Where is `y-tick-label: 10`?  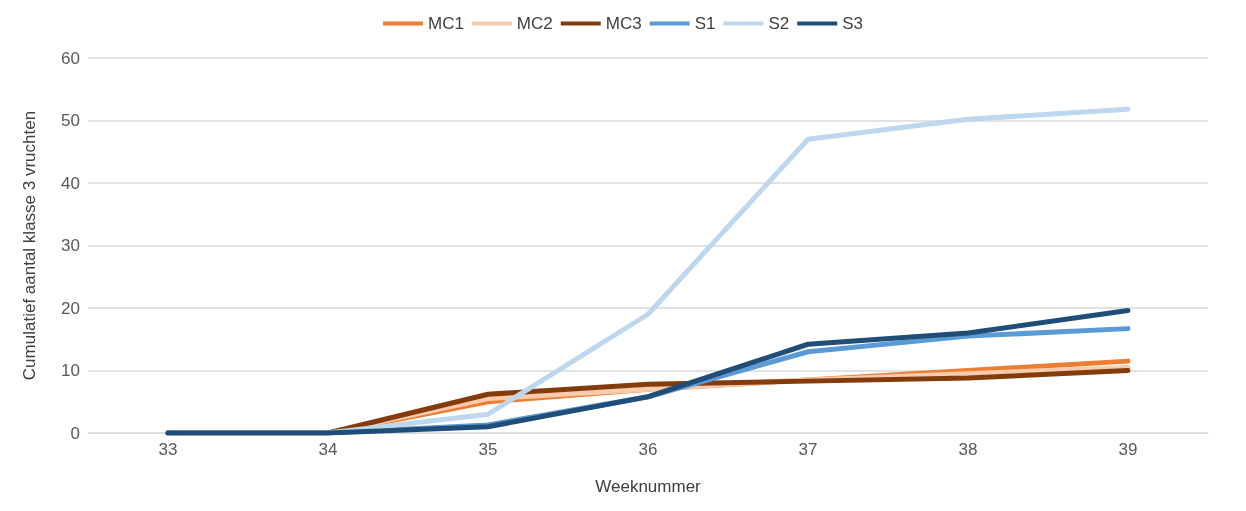 y-tick-label: 10 is located at coordinates (70, 370).